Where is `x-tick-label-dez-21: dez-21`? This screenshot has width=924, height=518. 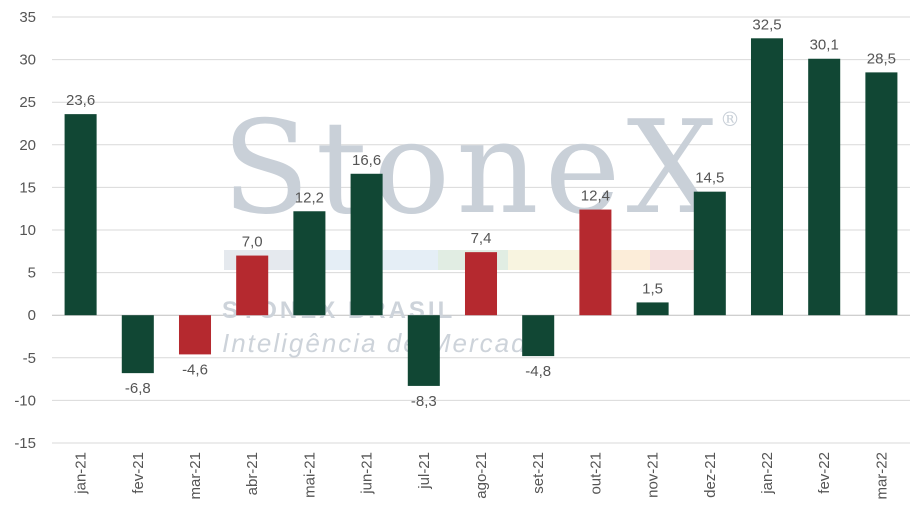 x-tick-label-dez-21: dez-21 is located at coordinates (710, 475).